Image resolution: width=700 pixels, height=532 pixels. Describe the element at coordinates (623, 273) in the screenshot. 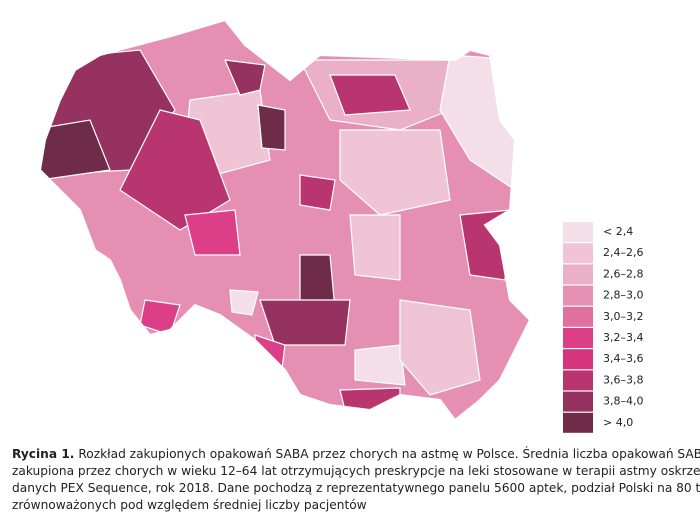

I see `legend-label: 2,6–2,8` at that location.